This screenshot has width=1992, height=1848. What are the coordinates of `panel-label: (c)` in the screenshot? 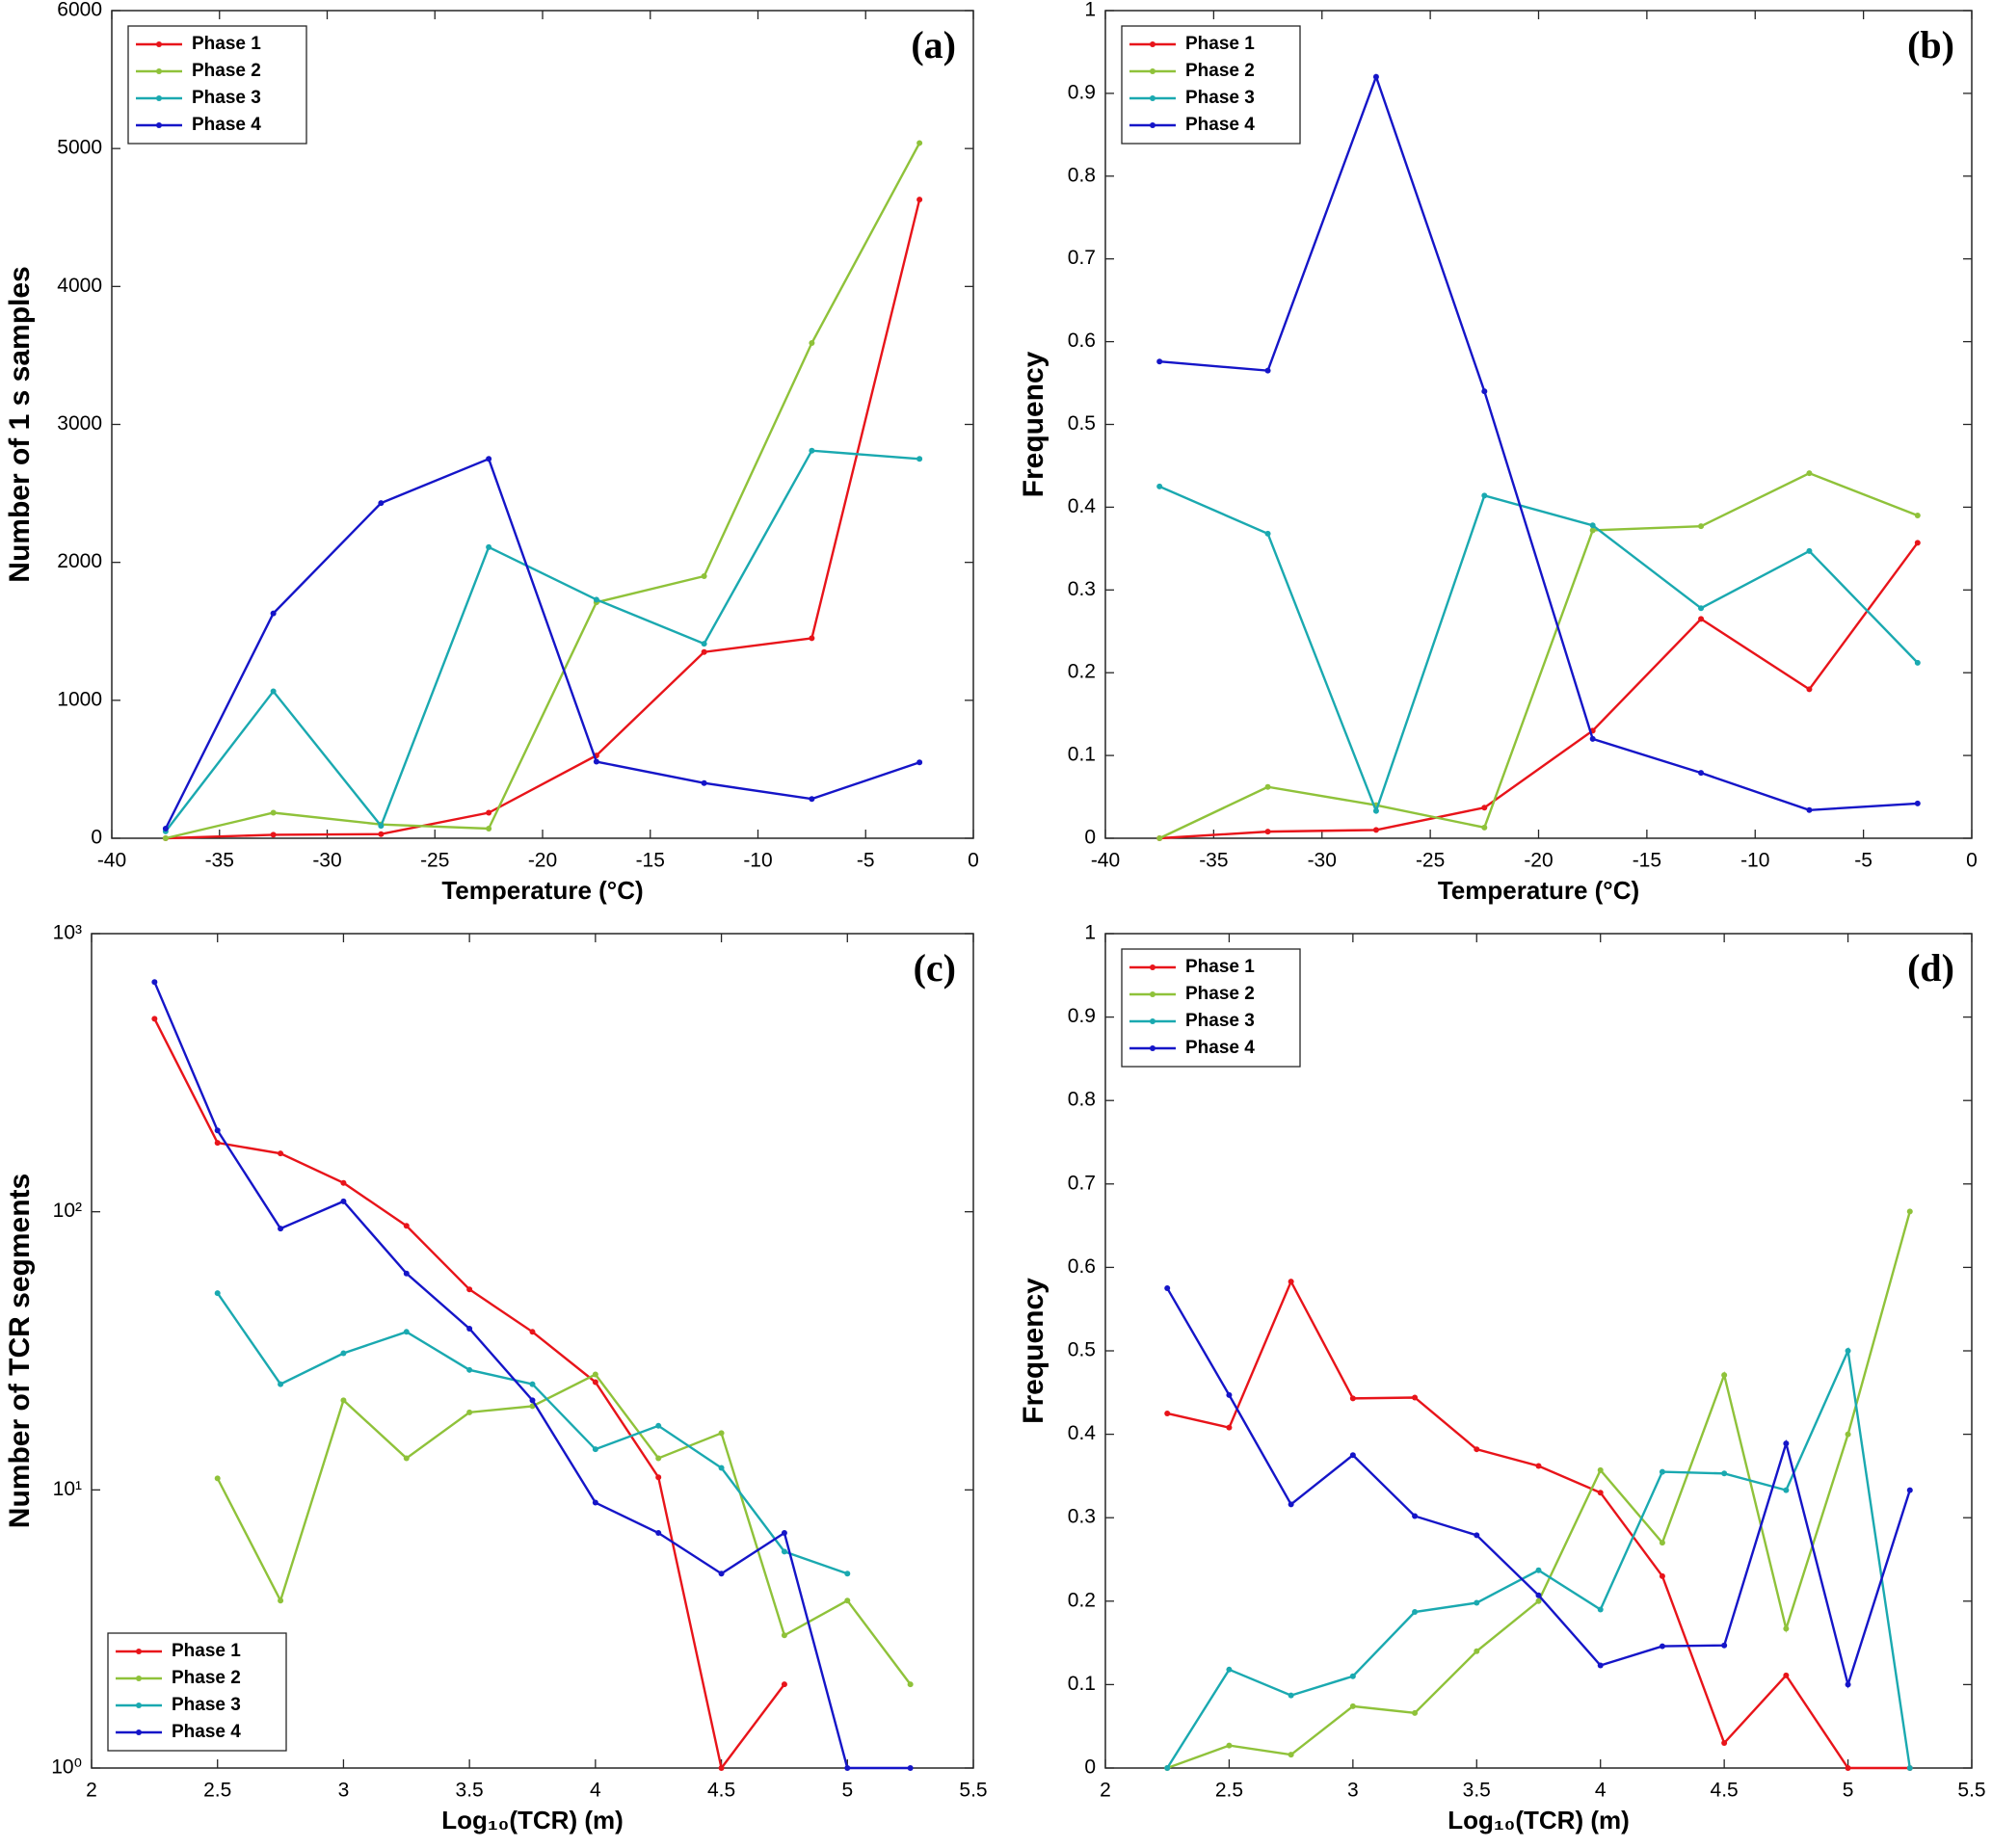 It's located at (935, 968).